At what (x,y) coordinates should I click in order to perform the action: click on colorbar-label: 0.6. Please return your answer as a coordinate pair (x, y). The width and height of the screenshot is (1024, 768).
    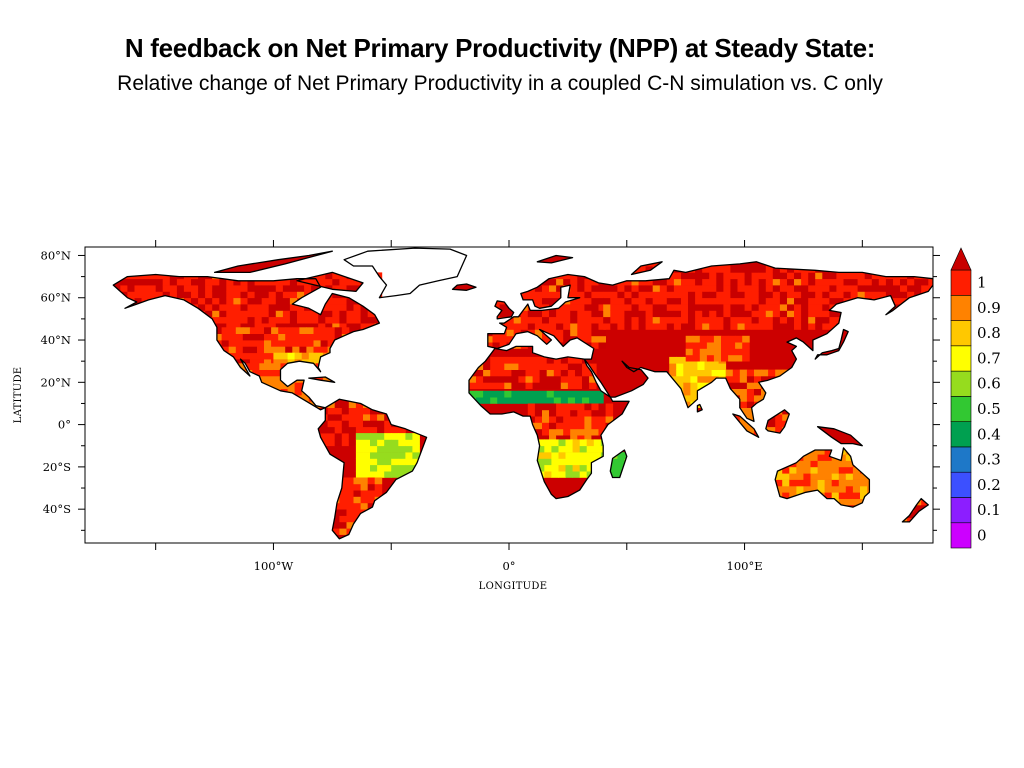
    Looking at the image, I should click on (989, 384).